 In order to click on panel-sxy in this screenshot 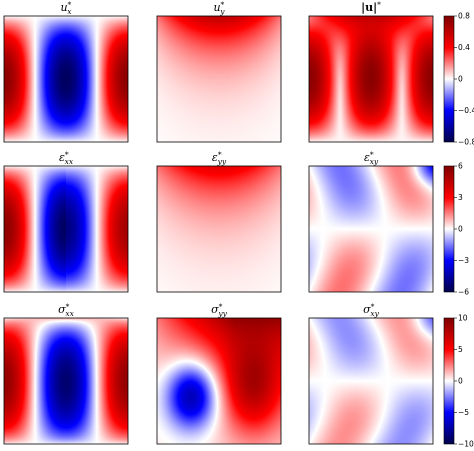, I will do `click(371, 381)`.